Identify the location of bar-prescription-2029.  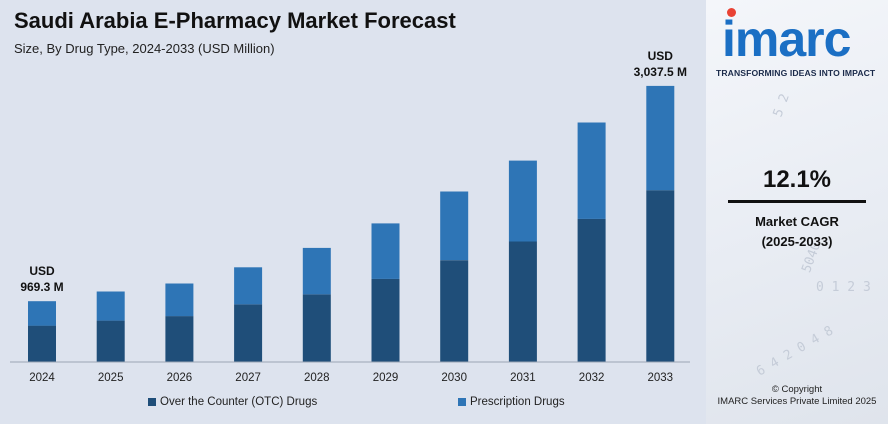
(385, 251).